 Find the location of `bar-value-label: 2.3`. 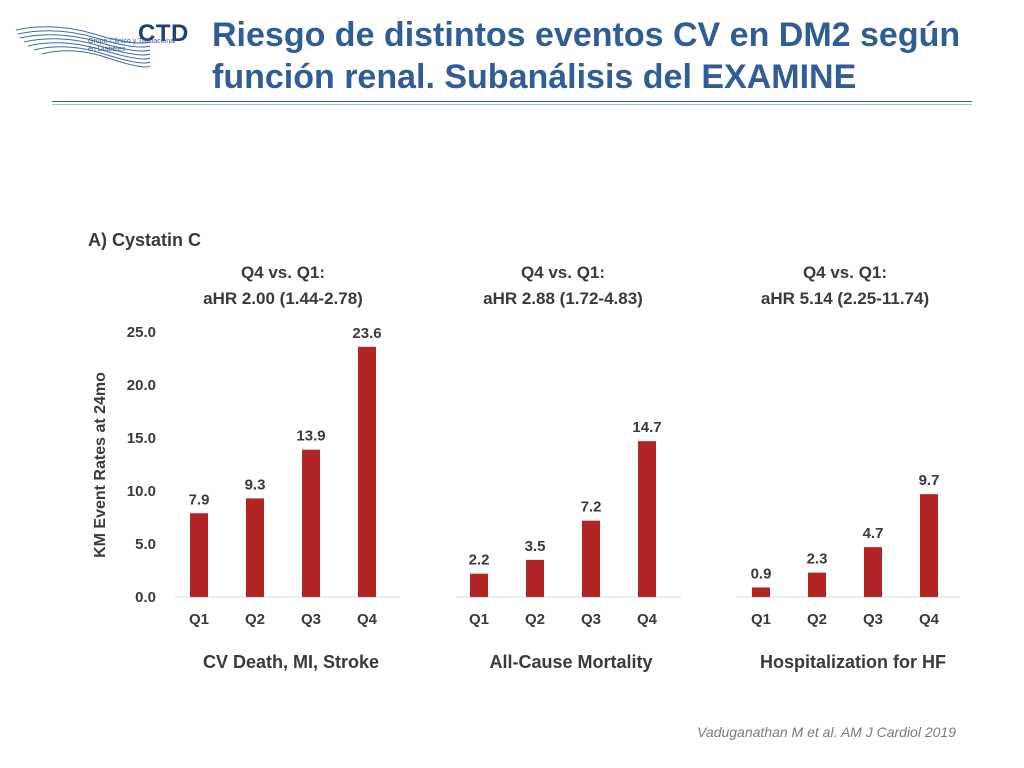

bar-value-label: 2.3 is located at coordinates (817, 559).